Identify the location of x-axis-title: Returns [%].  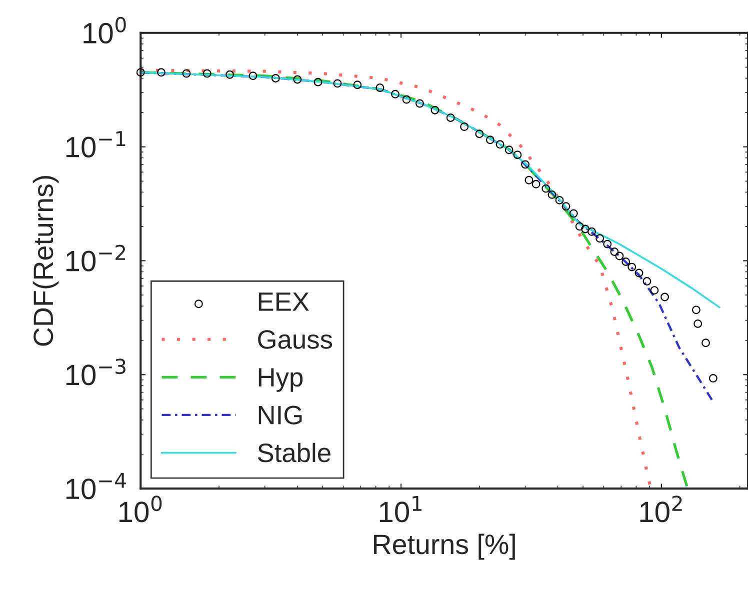
(444, 547).